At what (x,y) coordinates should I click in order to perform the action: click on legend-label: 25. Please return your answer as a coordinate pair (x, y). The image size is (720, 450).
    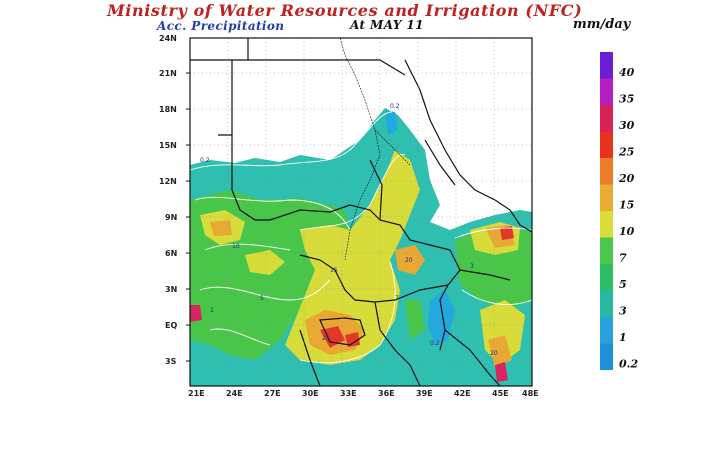
    Looking at the image, I should click on (626, 151).